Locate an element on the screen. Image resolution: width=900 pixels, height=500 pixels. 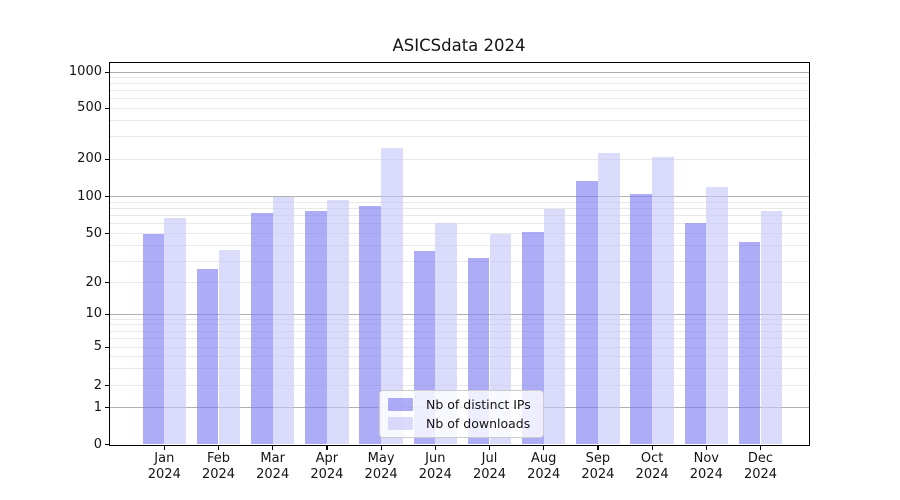
y-tick-label: 1 is located at coordinates (97, 407).